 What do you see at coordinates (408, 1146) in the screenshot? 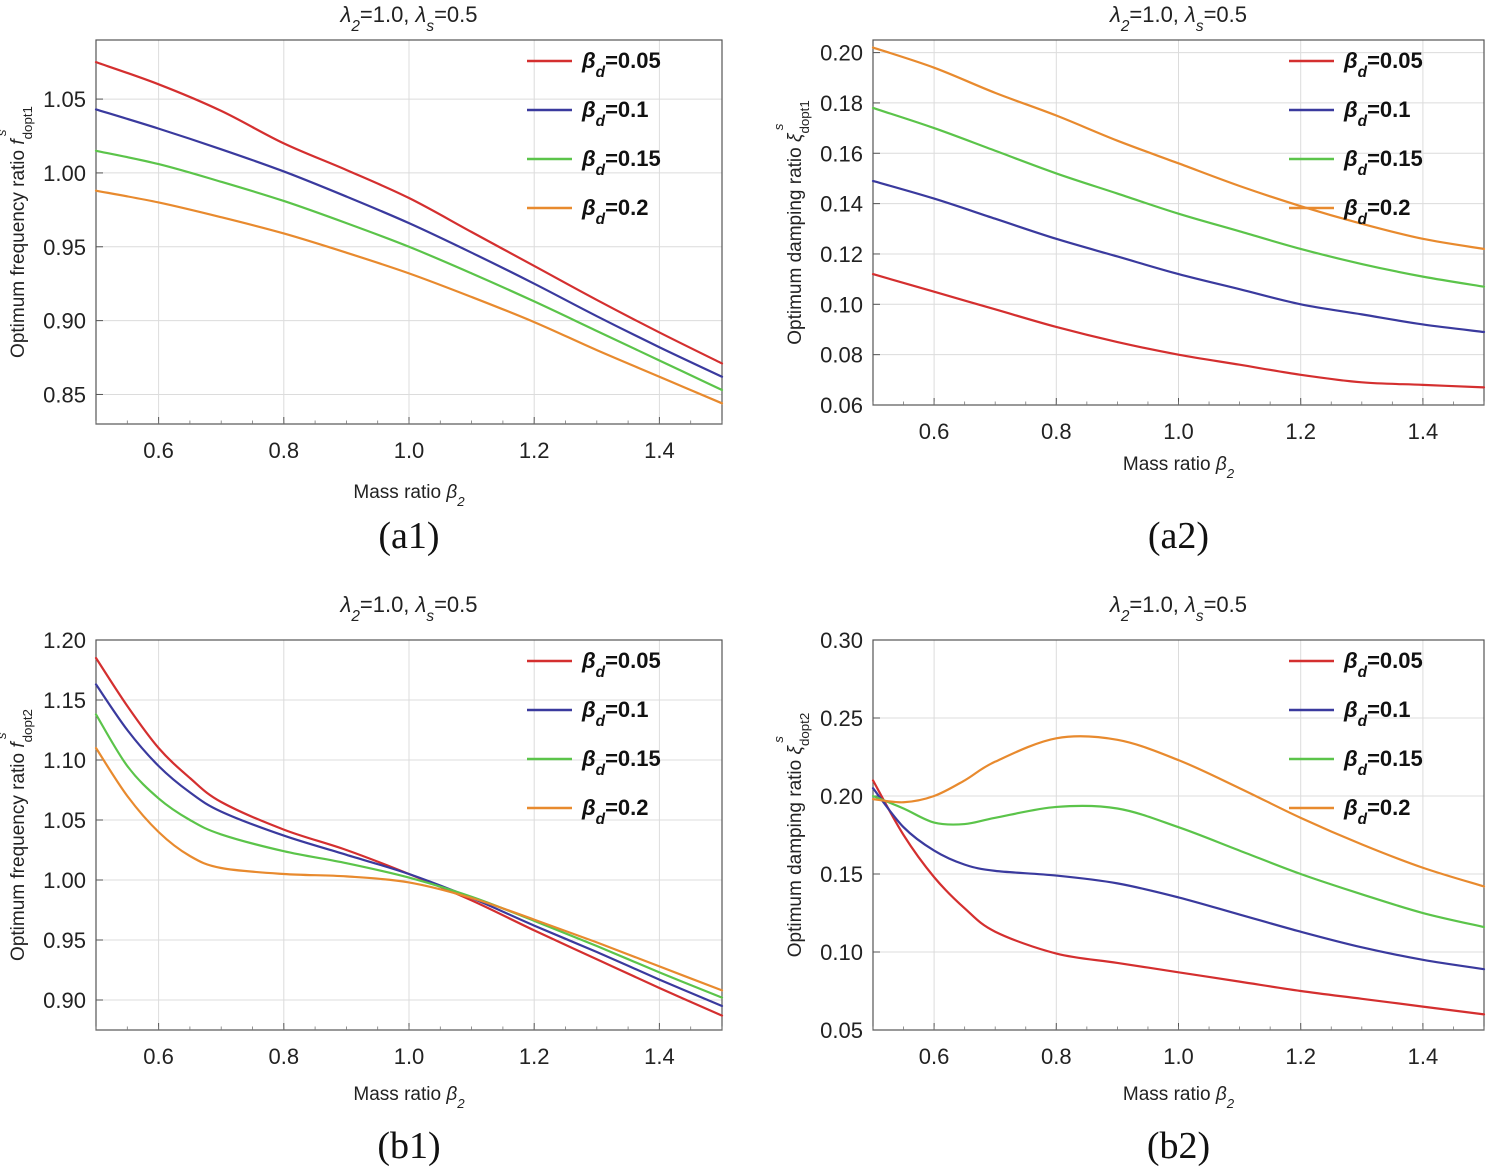
I see `panel-caption: (b1)` at bounding box center [408, 1146].